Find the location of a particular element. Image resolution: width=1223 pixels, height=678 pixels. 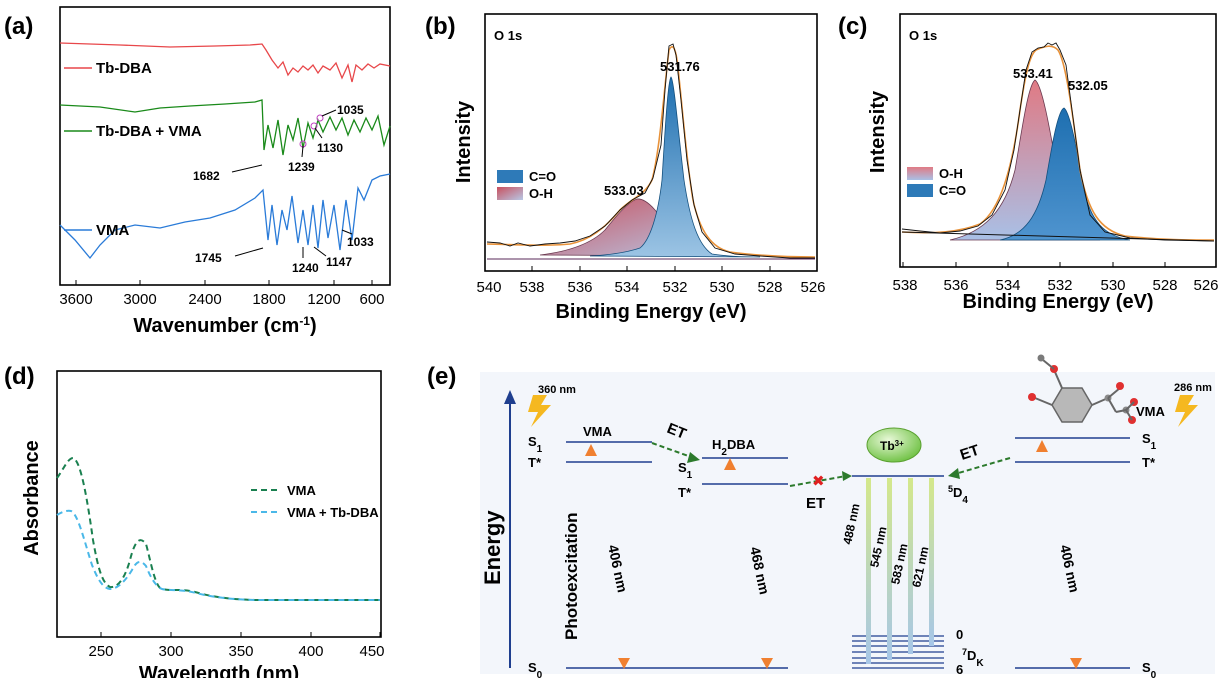

peak-label-532-05: 532.05 is located at coordinates (1088, 85).